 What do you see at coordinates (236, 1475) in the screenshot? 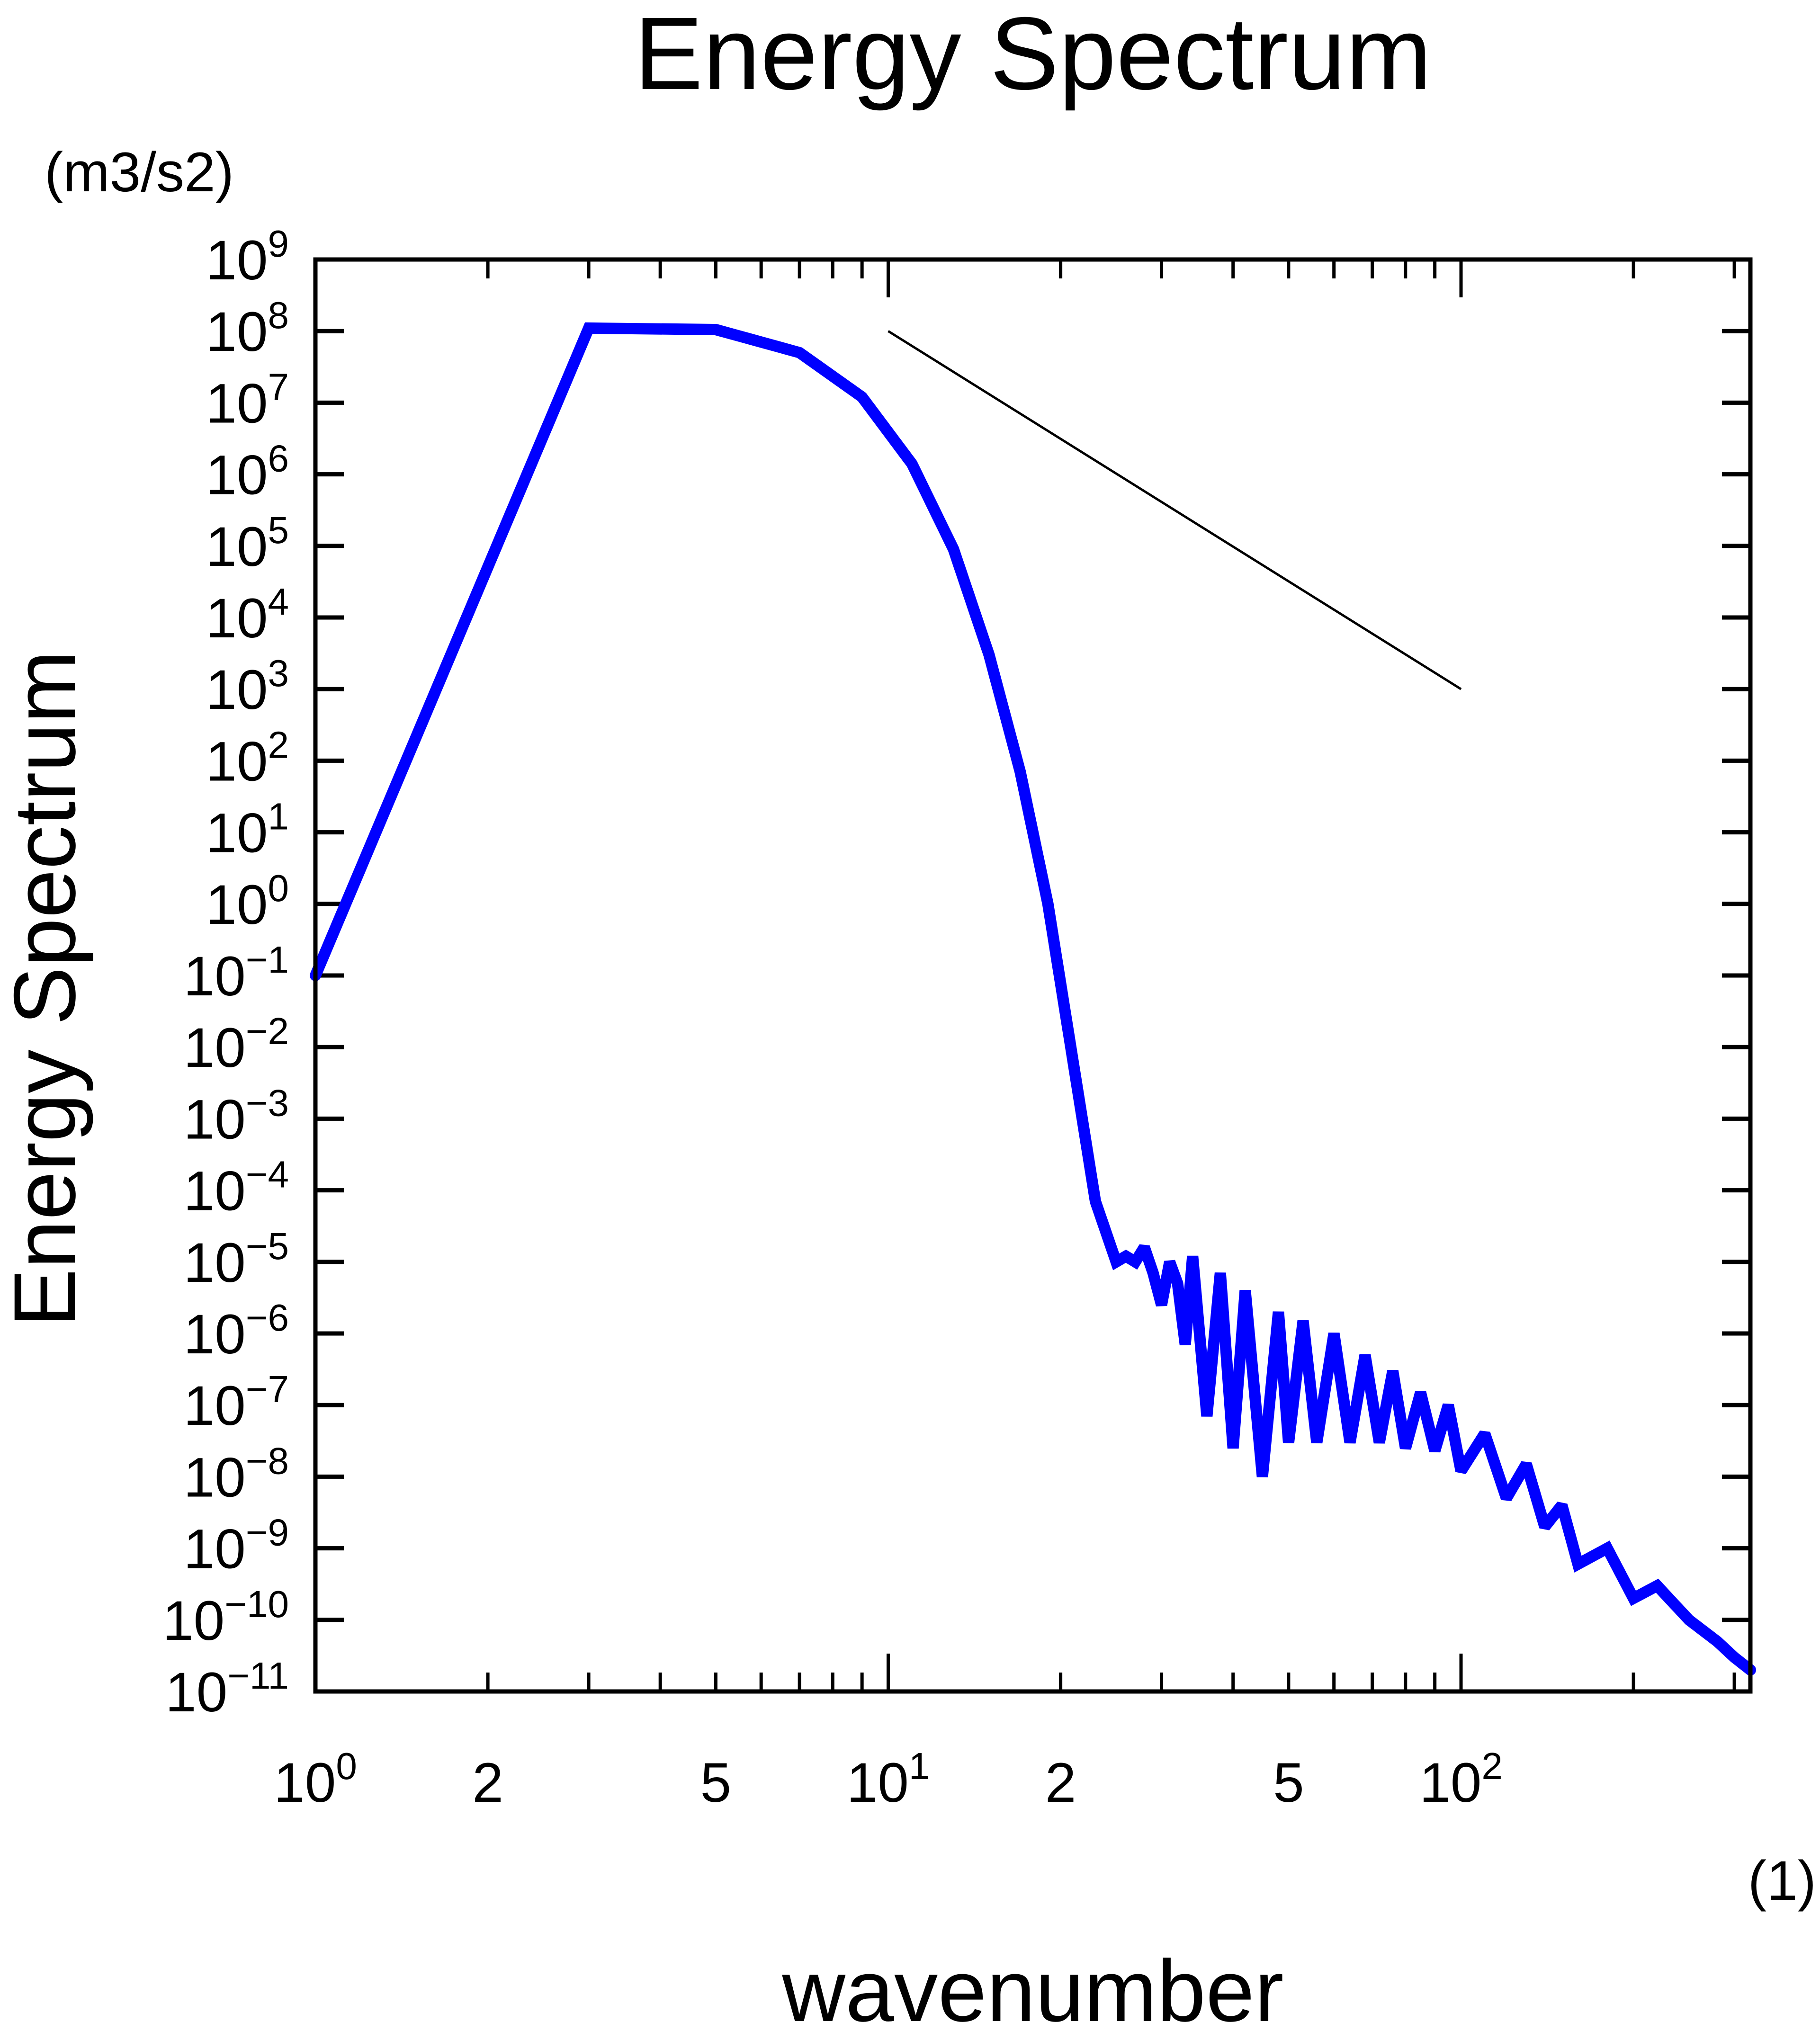
I see `y-tick-label: 10⁻⁸` at bounding box center [236, 1475].